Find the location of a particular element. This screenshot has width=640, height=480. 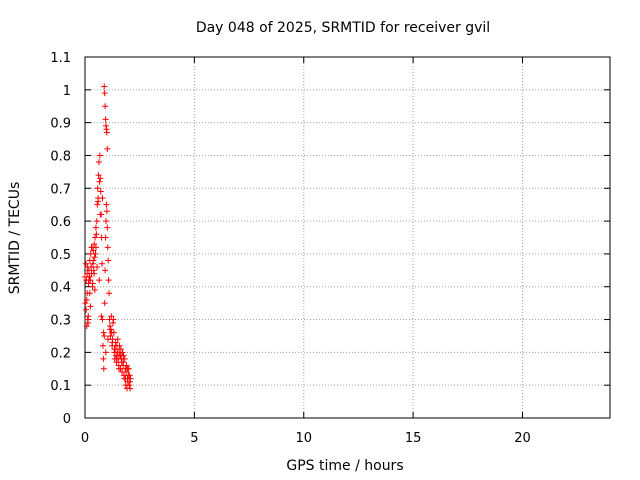

y-tick-label: 0.4 is located at coordinates (60, 288).